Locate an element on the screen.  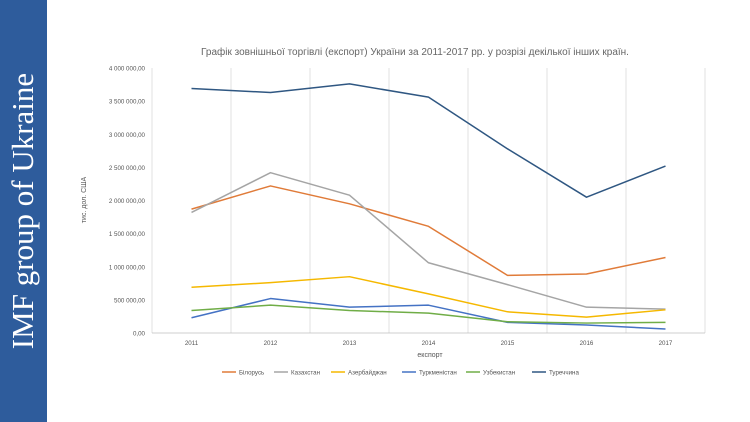
x-tick-label: 2012 is located at coordinates (271, 343).